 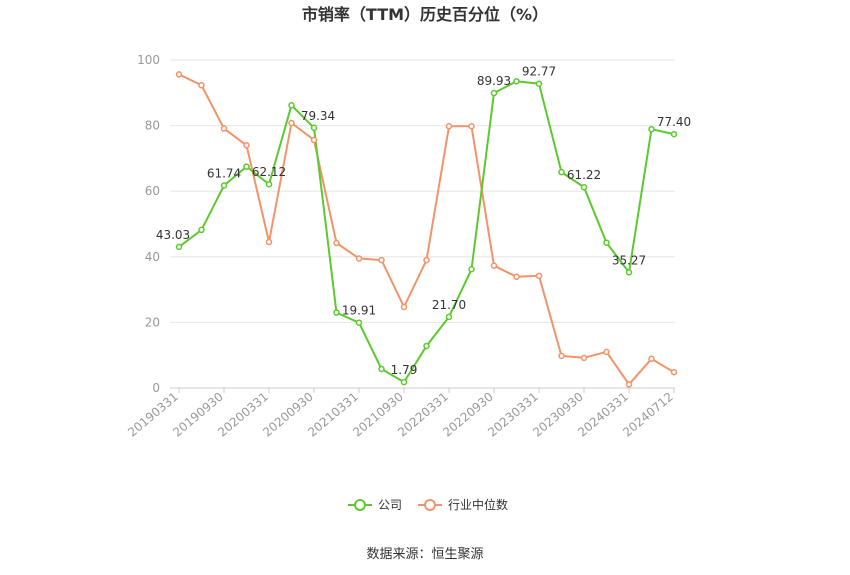 What do you see at coordinates (152, 126) in the screenshot?
I see `y-tick-label: 80` at bounding box center [152, 126].